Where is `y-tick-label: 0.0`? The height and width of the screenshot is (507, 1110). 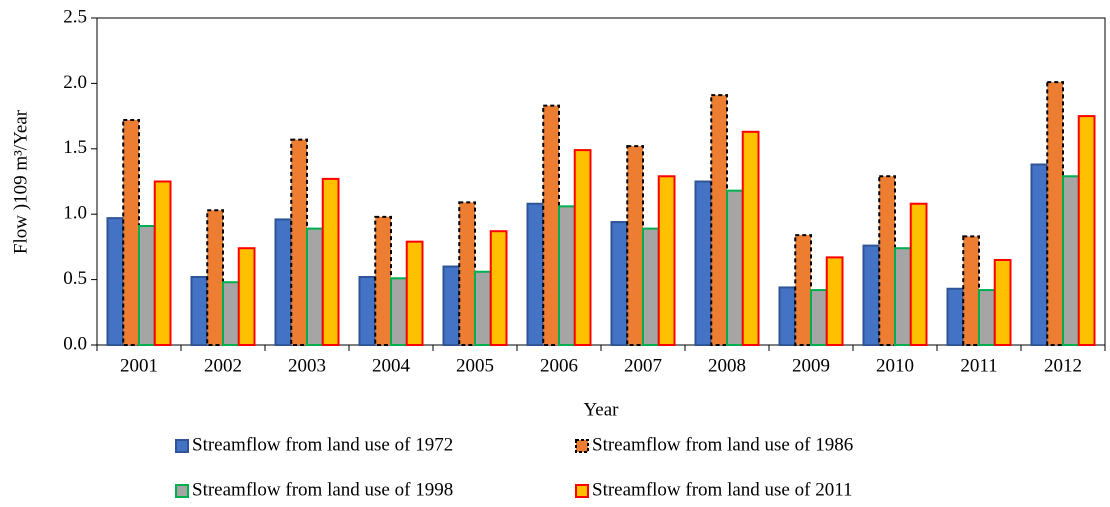
y-tick-label: 0.0 is located at coordinates (75, 343).